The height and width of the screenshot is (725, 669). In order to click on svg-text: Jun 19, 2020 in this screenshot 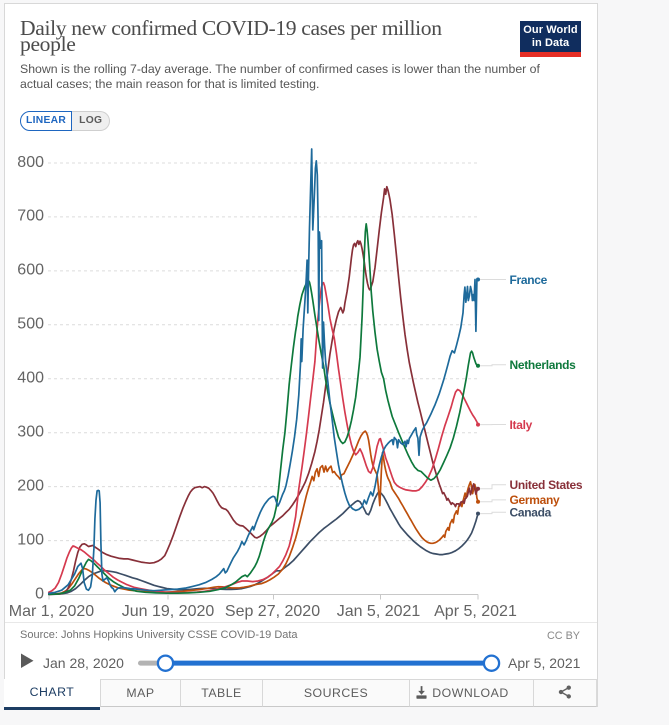, I will do `click(168, 611)`.